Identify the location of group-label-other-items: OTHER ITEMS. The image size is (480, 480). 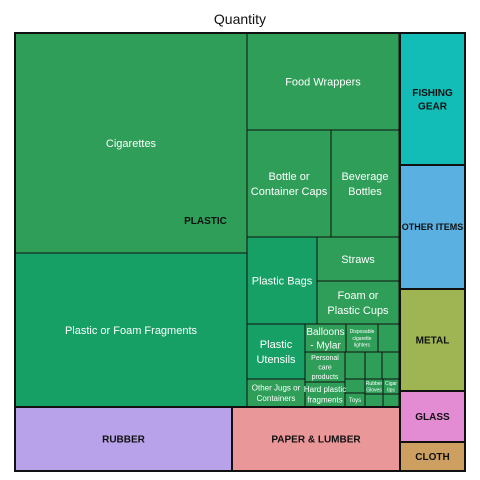
(433, 227).